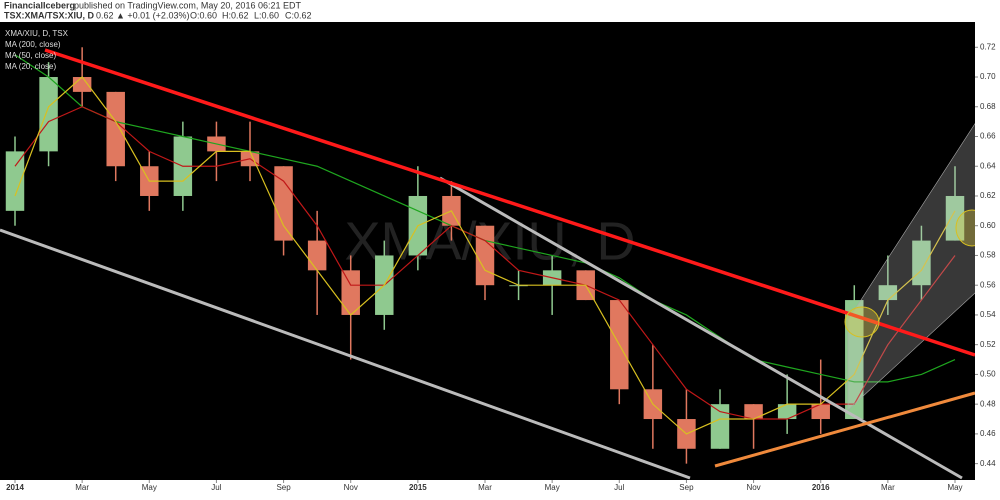 Image resolution: width=1000 pixels, height=500 pixels. I want to click on symbol: TSX:XMA/TSX:XIU, D, so click(49, 15).